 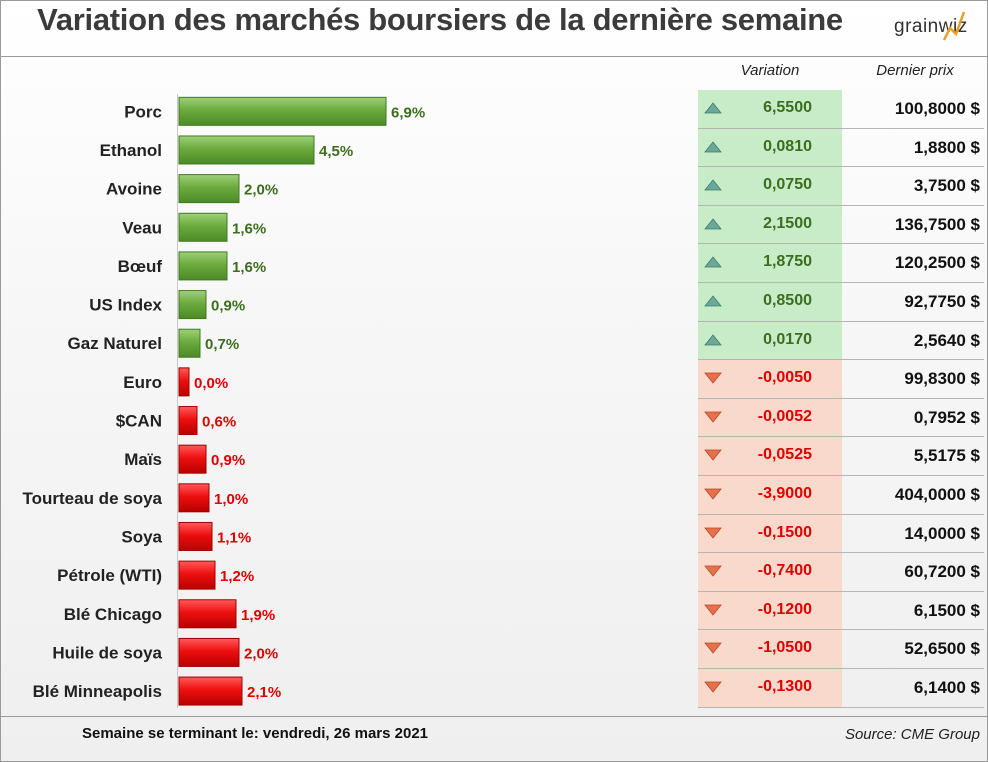 What do you see at coordinates (770, 417) in the screenshot?
I see `variation-cell: -0,0052` at bounding box center [770, 417].